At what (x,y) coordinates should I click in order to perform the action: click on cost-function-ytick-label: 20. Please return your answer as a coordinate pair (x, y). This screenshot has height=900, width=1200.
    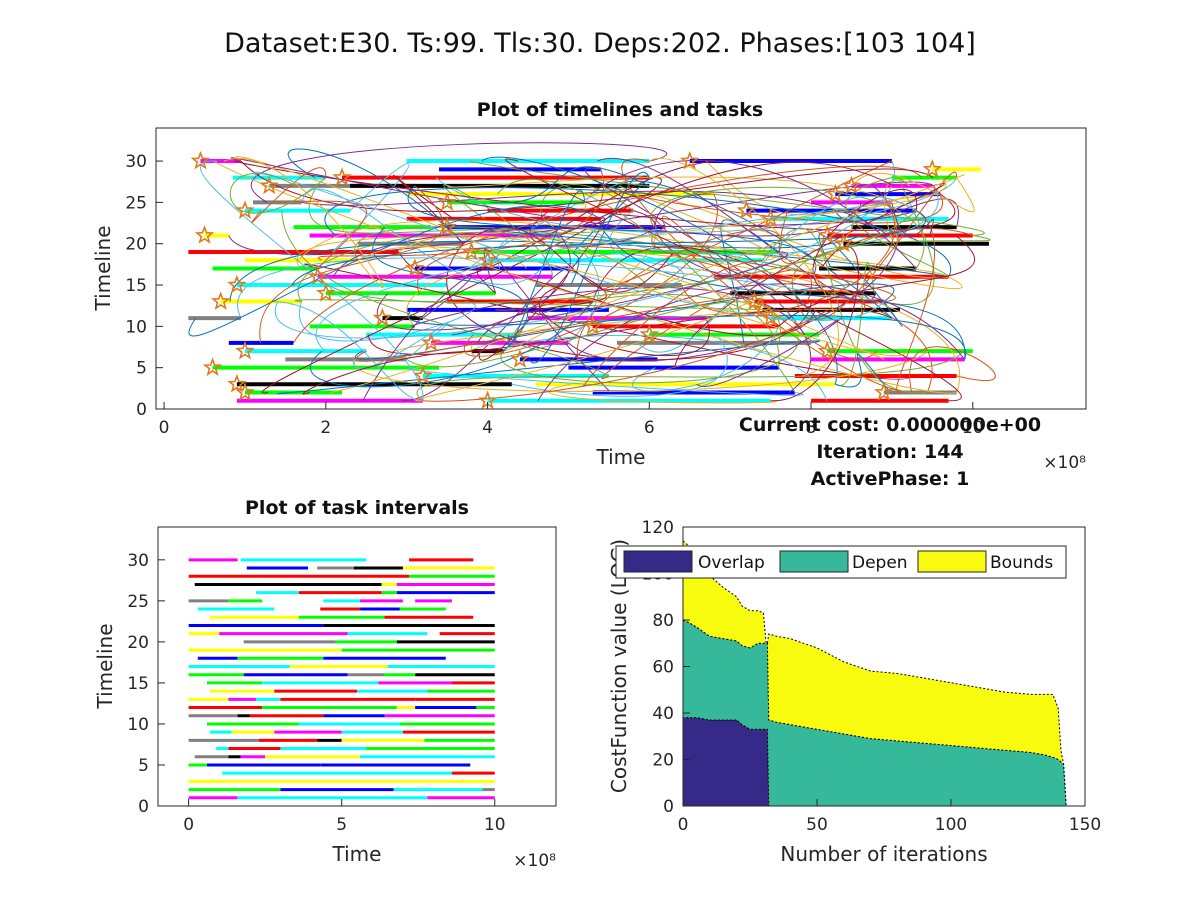
    Looking at the image, I should click on (663, 761).